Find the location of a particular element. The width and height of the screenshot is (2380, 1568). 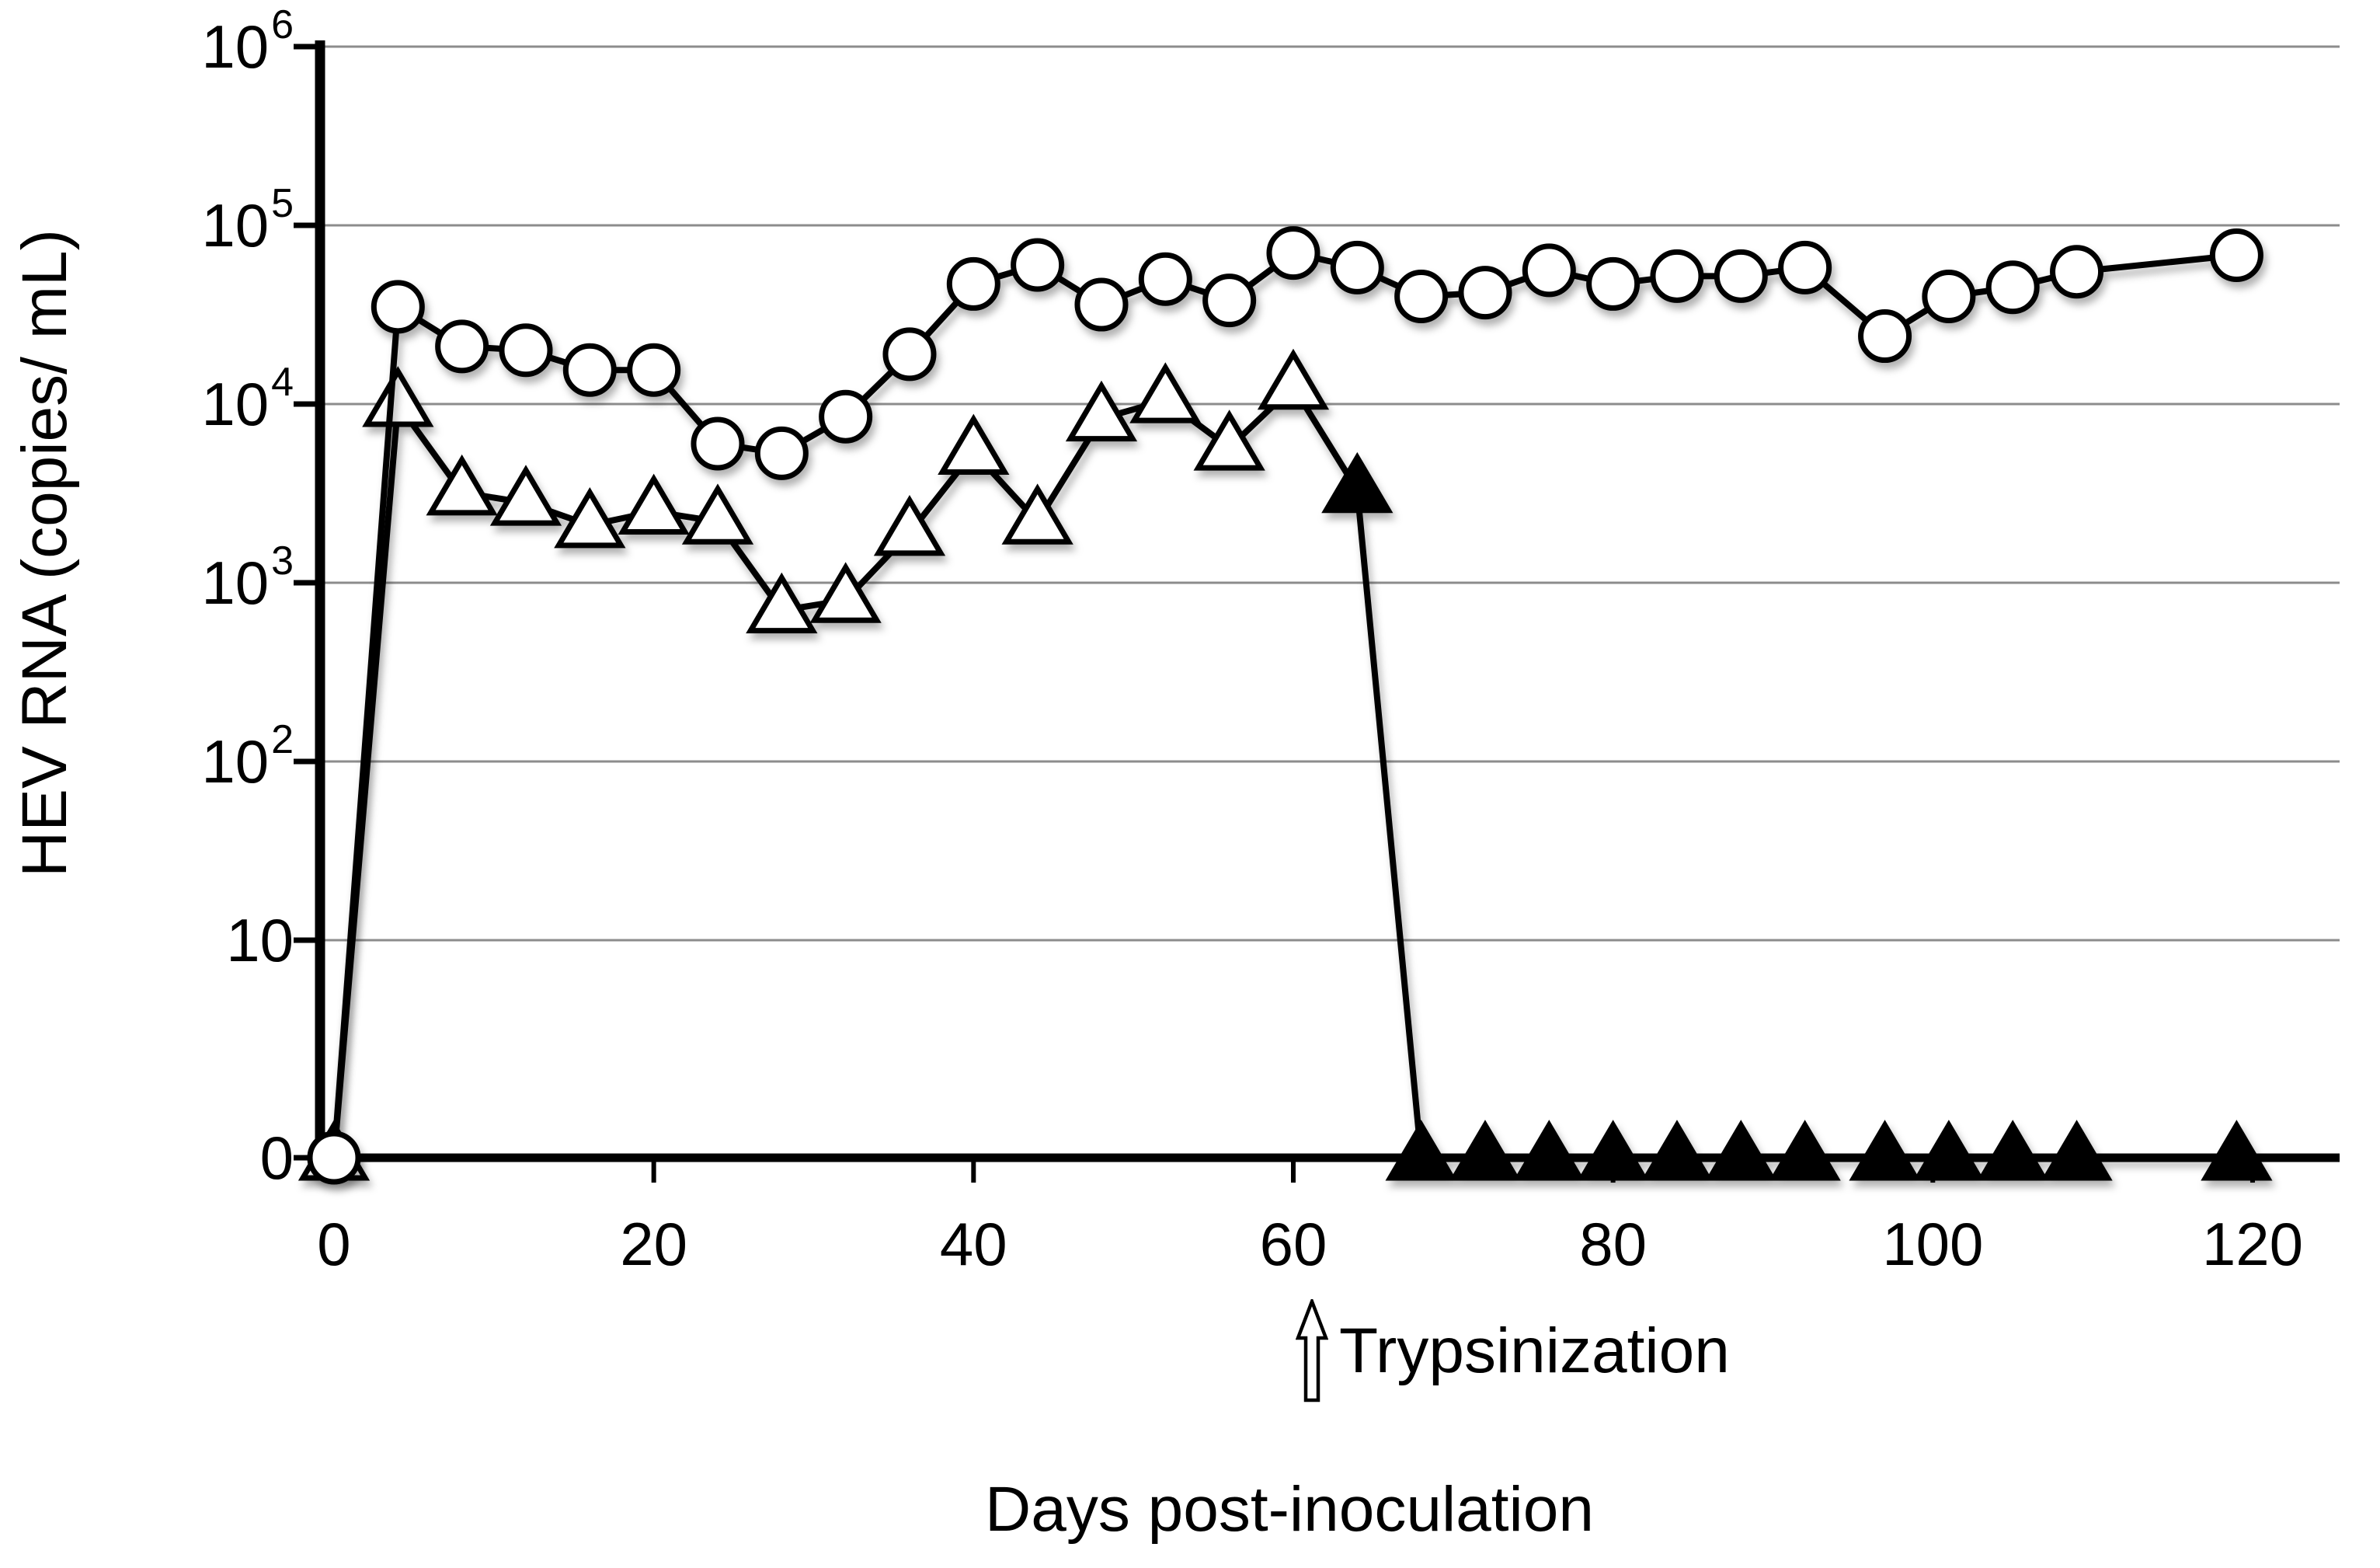

x-tick-label: 100 is located at coordinates (1933, 1244).